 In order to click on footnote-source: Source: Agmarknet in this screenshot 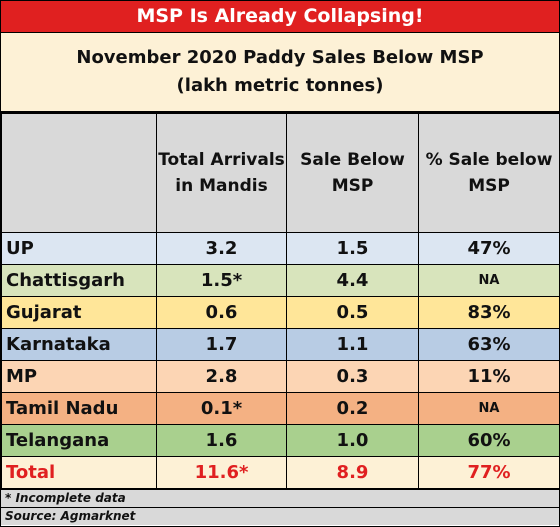, I will do `click(280, 516)`.